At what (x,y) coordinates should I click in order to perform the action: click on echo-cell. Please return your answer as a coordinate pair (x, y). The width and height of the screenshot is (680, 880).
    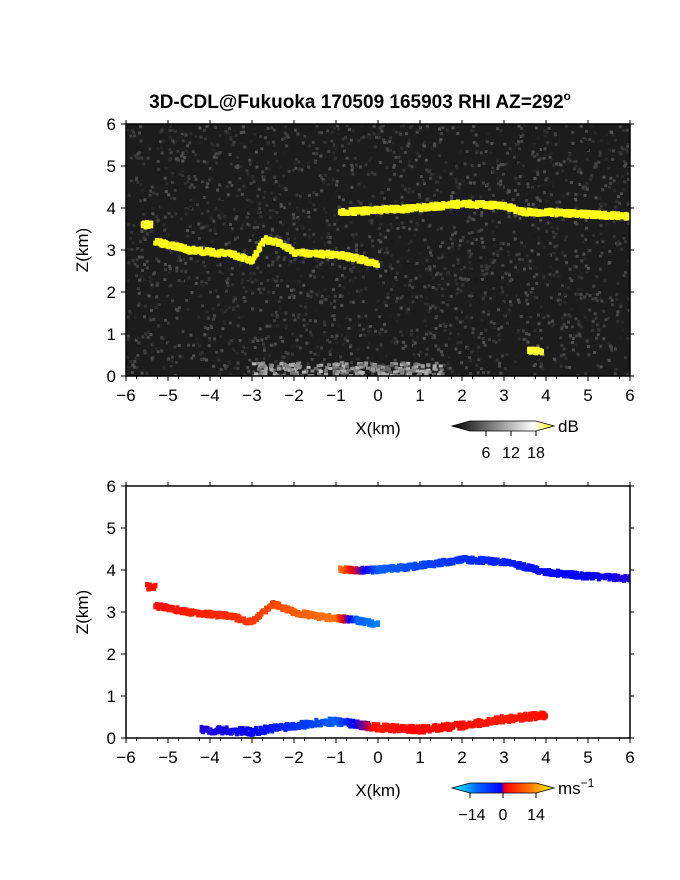
    Looking at the image, I should click on (235, 252).